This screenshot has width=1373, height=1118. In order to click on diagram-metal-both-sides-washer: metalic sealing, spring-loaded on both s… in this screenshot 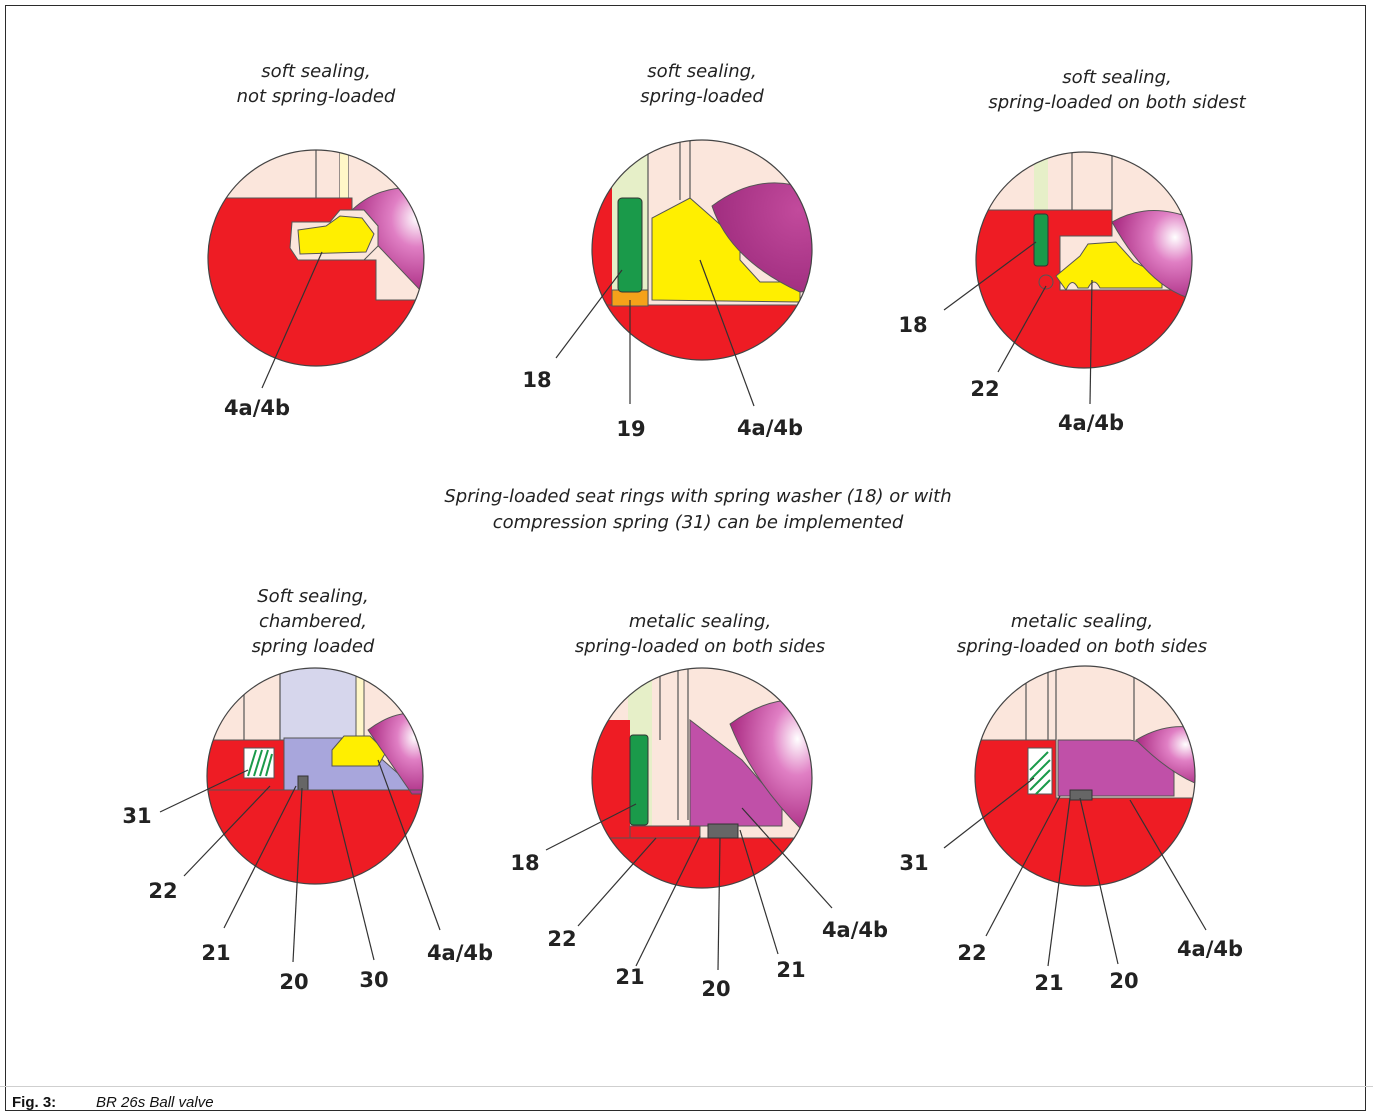, I will do `click(699, 806)`.